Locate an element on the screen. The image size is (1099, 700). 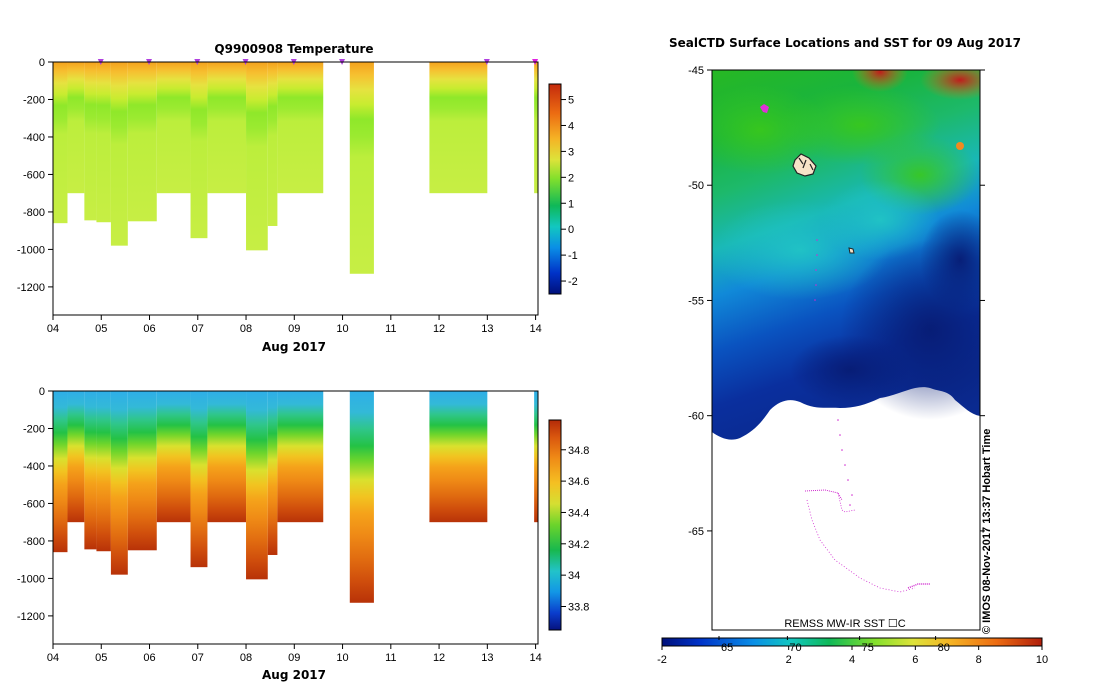
sst-secondary-tick-label: 65 is located at coordinates (727, 648).